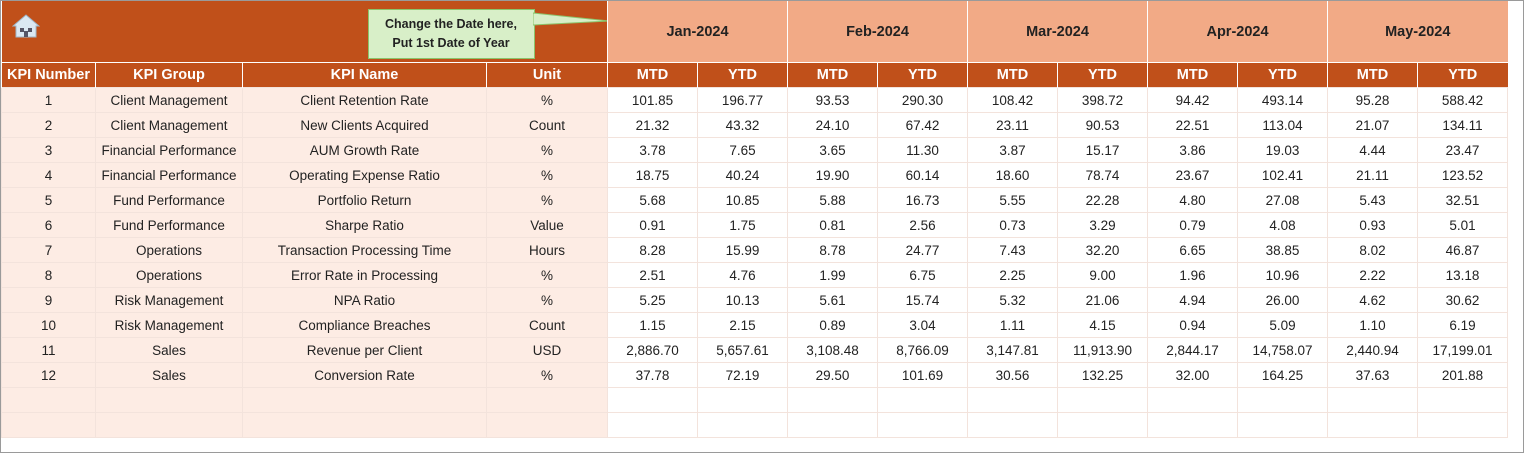  I want to click on value-cell: 7.43, so click(1012, 250).